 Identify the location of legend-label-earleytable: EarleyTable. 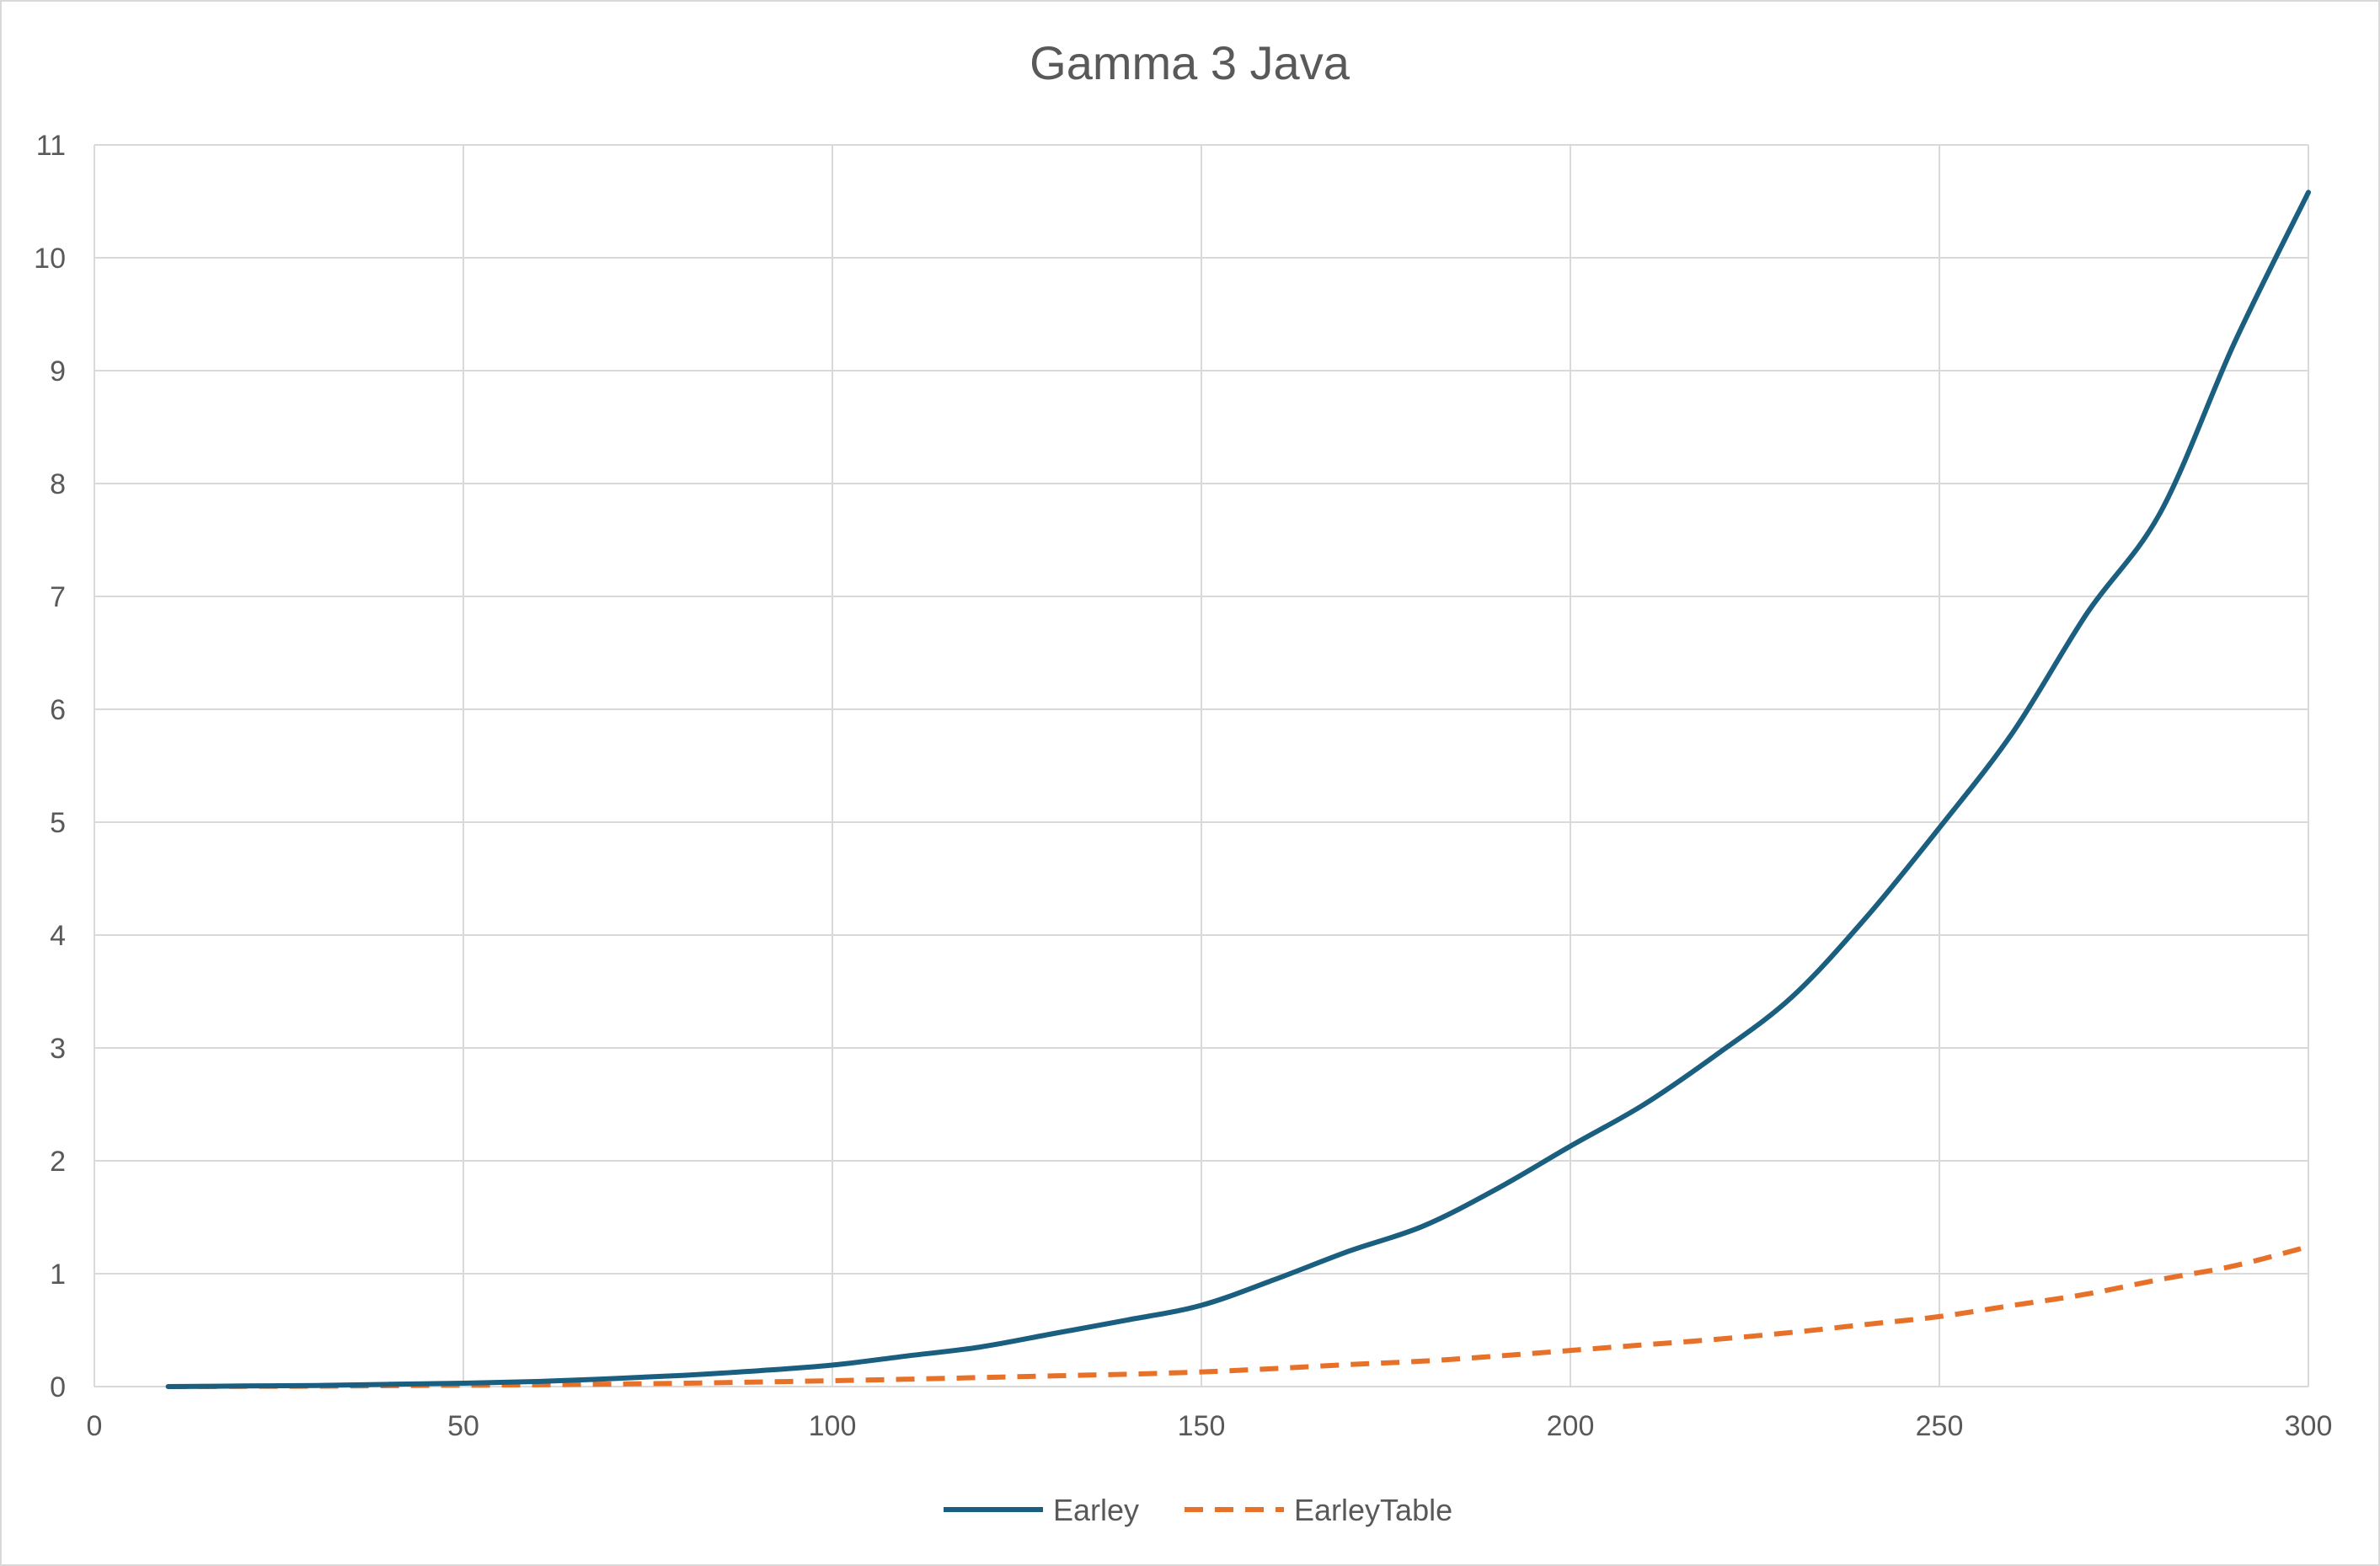
(1373, 1510).